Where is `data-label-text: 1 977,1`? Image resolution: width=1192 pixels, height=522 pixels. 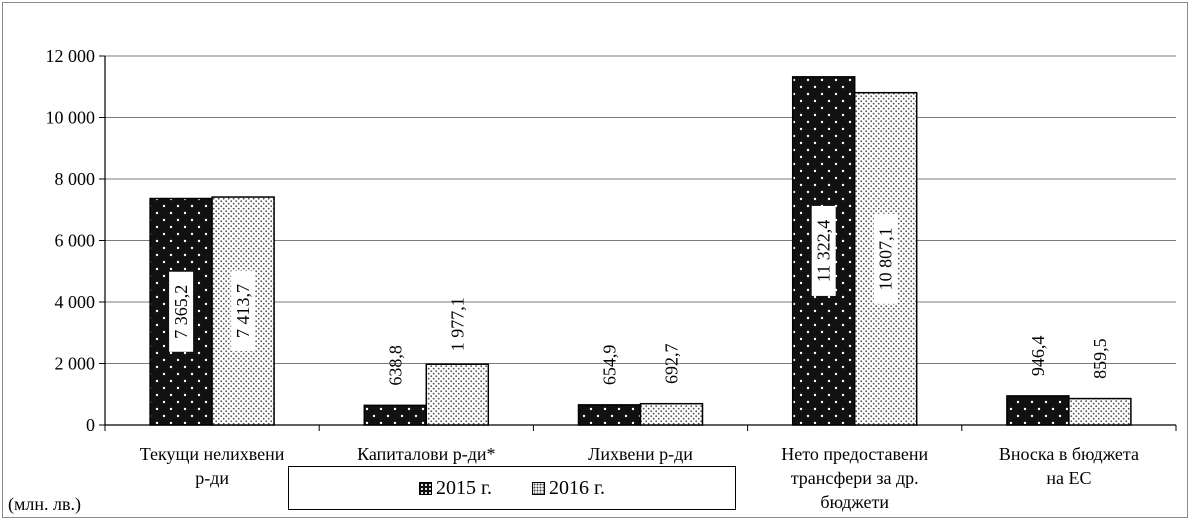
data-label-text: 1 977,1 is located at coordinates (457, 324).